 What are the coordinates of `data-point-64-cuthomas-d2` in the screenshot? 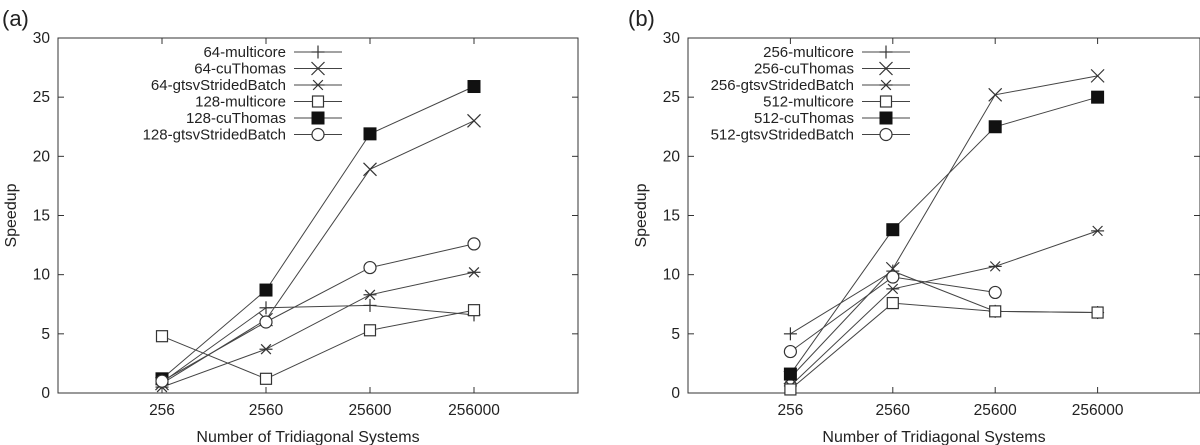 It's located at (370, 169).